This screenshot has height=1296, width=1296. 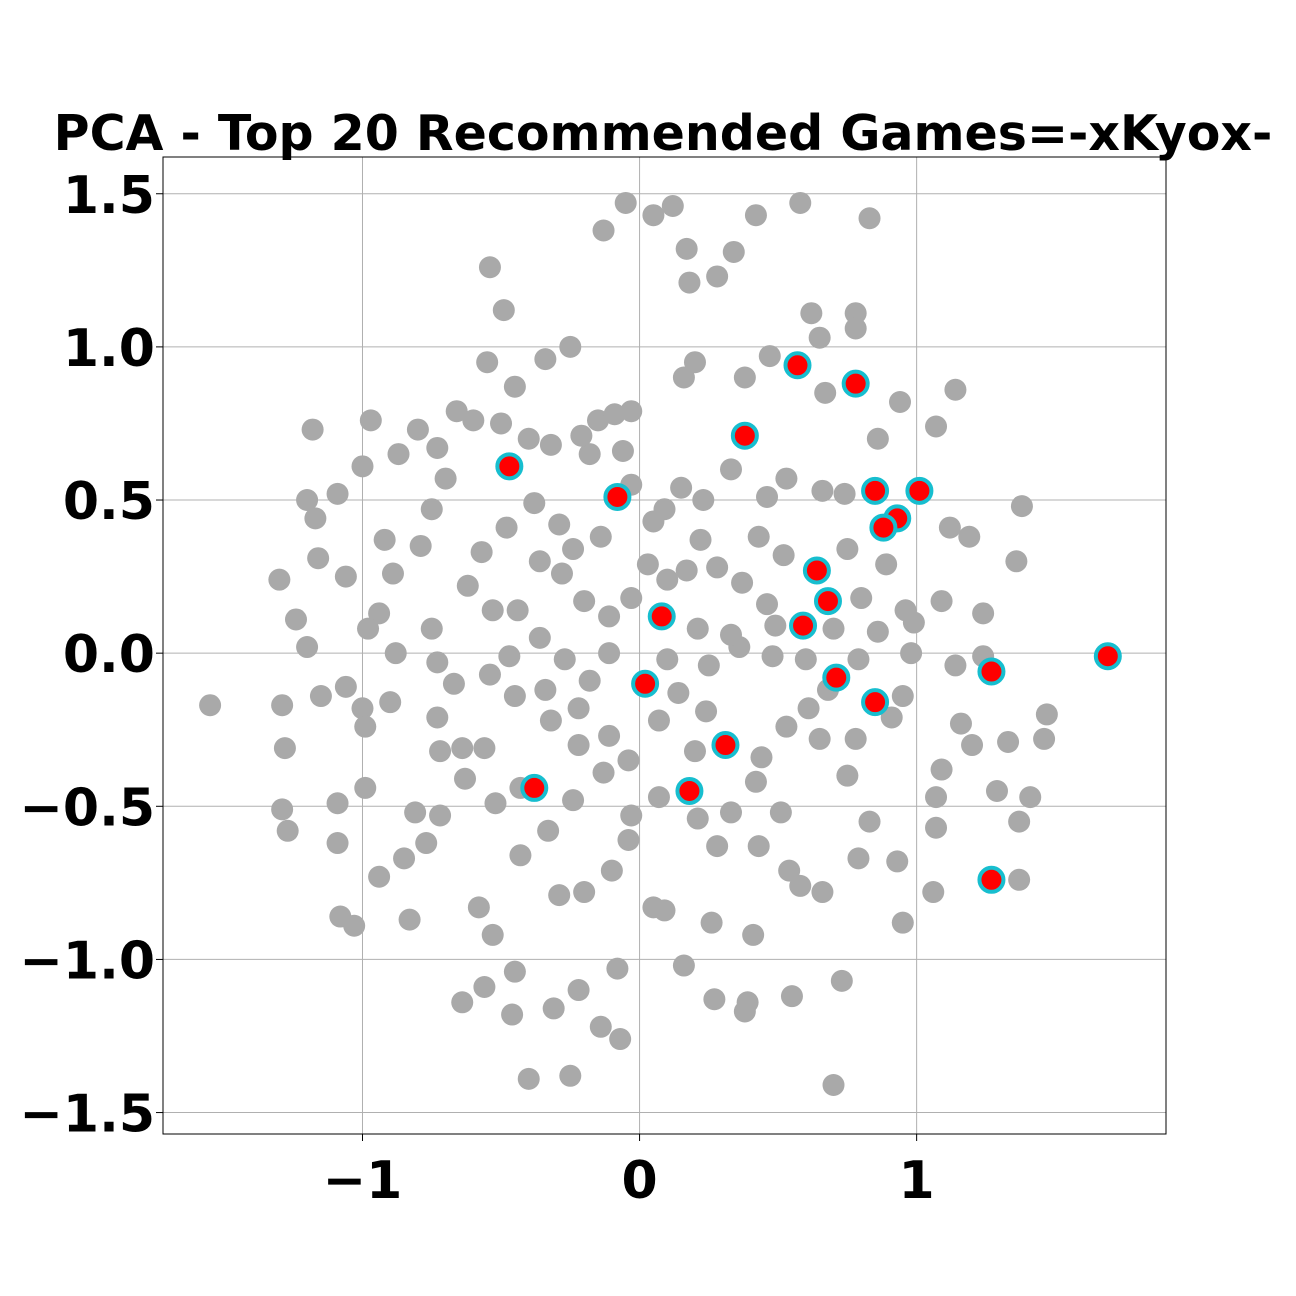 What do you see at coordinates (109, 655) in the screenshot?
I see `y-tick-label: 0.0` at bounding box center [109, 655].